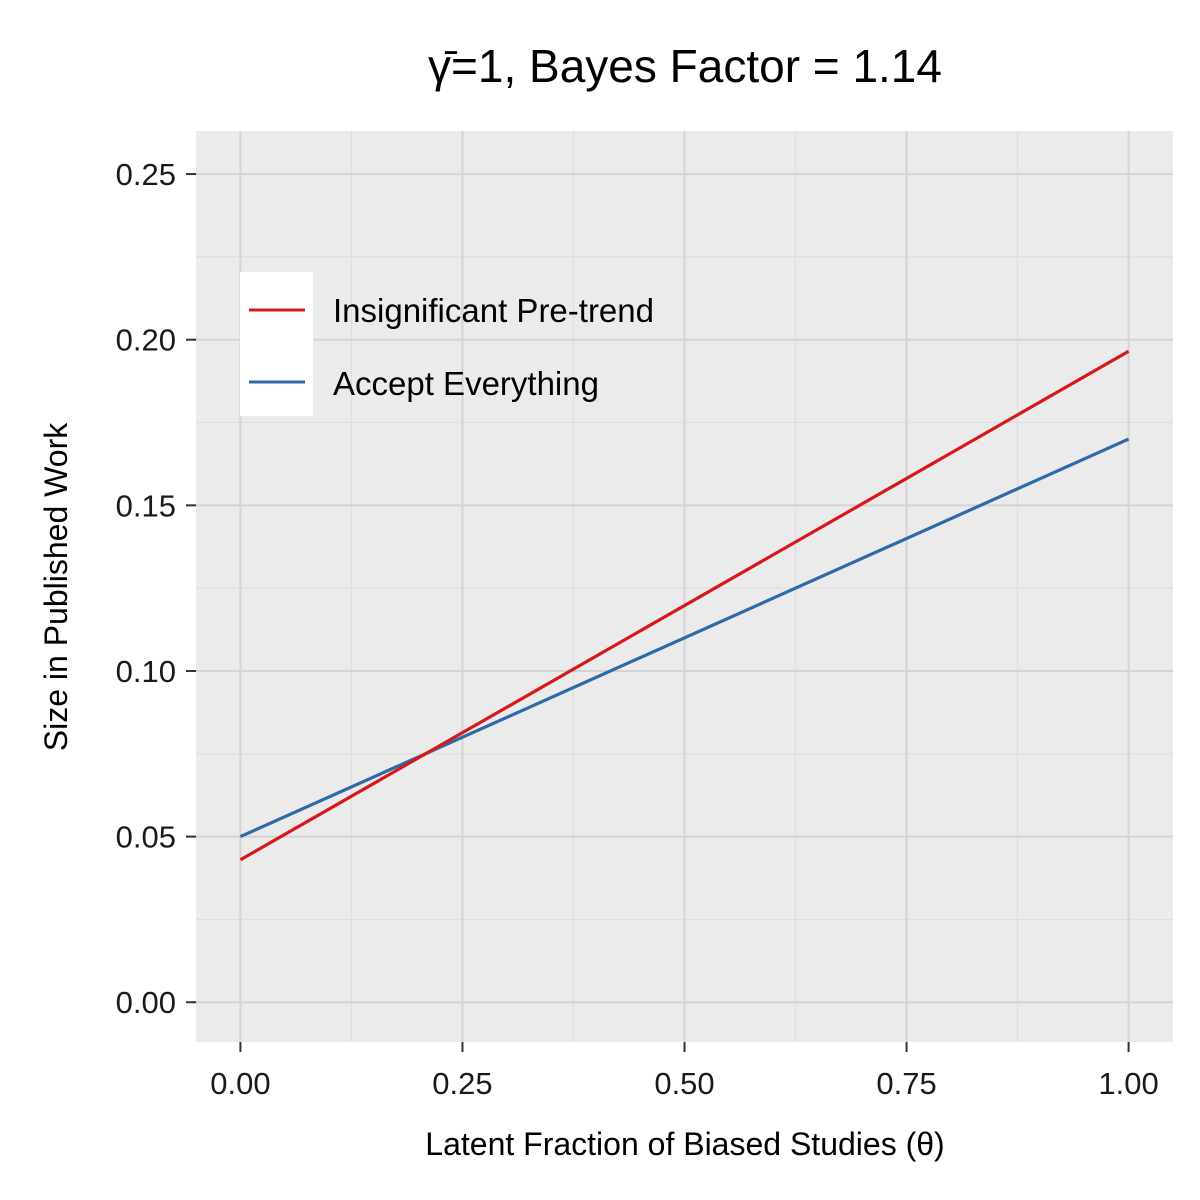  Describe the element at coordinates (146, 837) in the screenshot. I see `y-tick-label: 0.05` at that location.